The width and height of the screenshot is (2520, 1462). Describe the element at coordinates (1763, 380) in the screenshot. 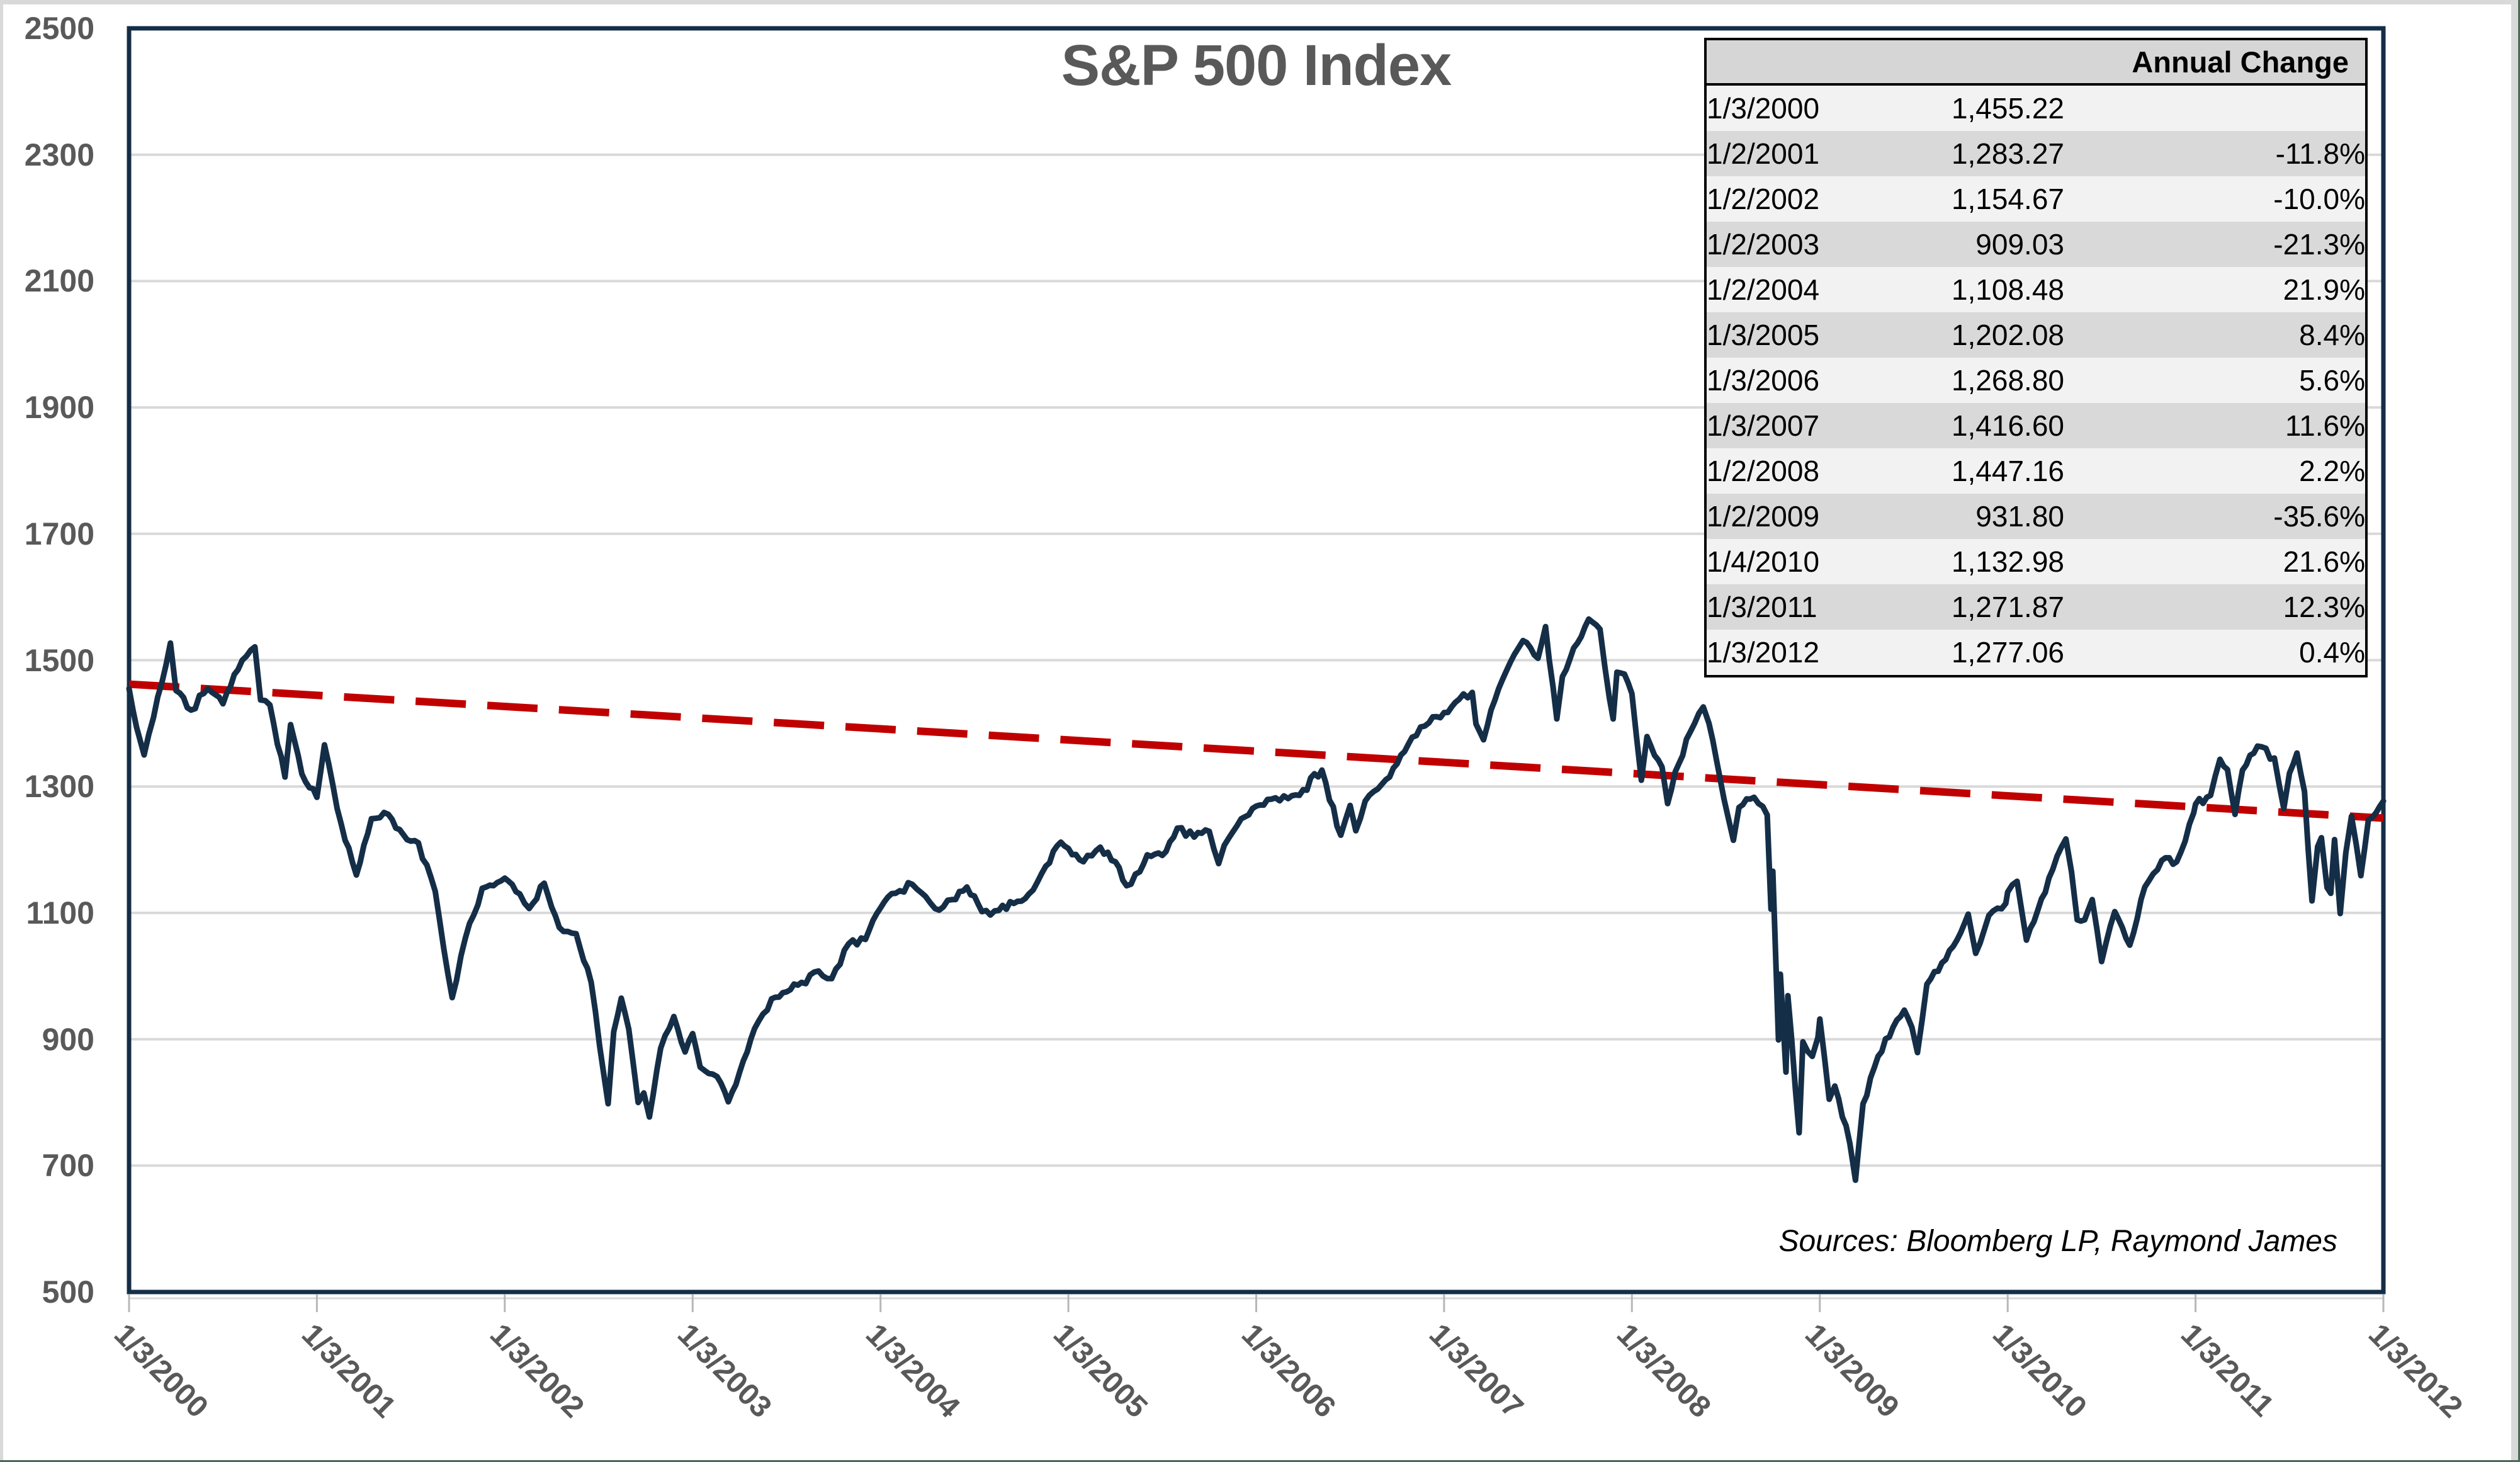

I see `table-cell-date: 1/3/2006` at that location.